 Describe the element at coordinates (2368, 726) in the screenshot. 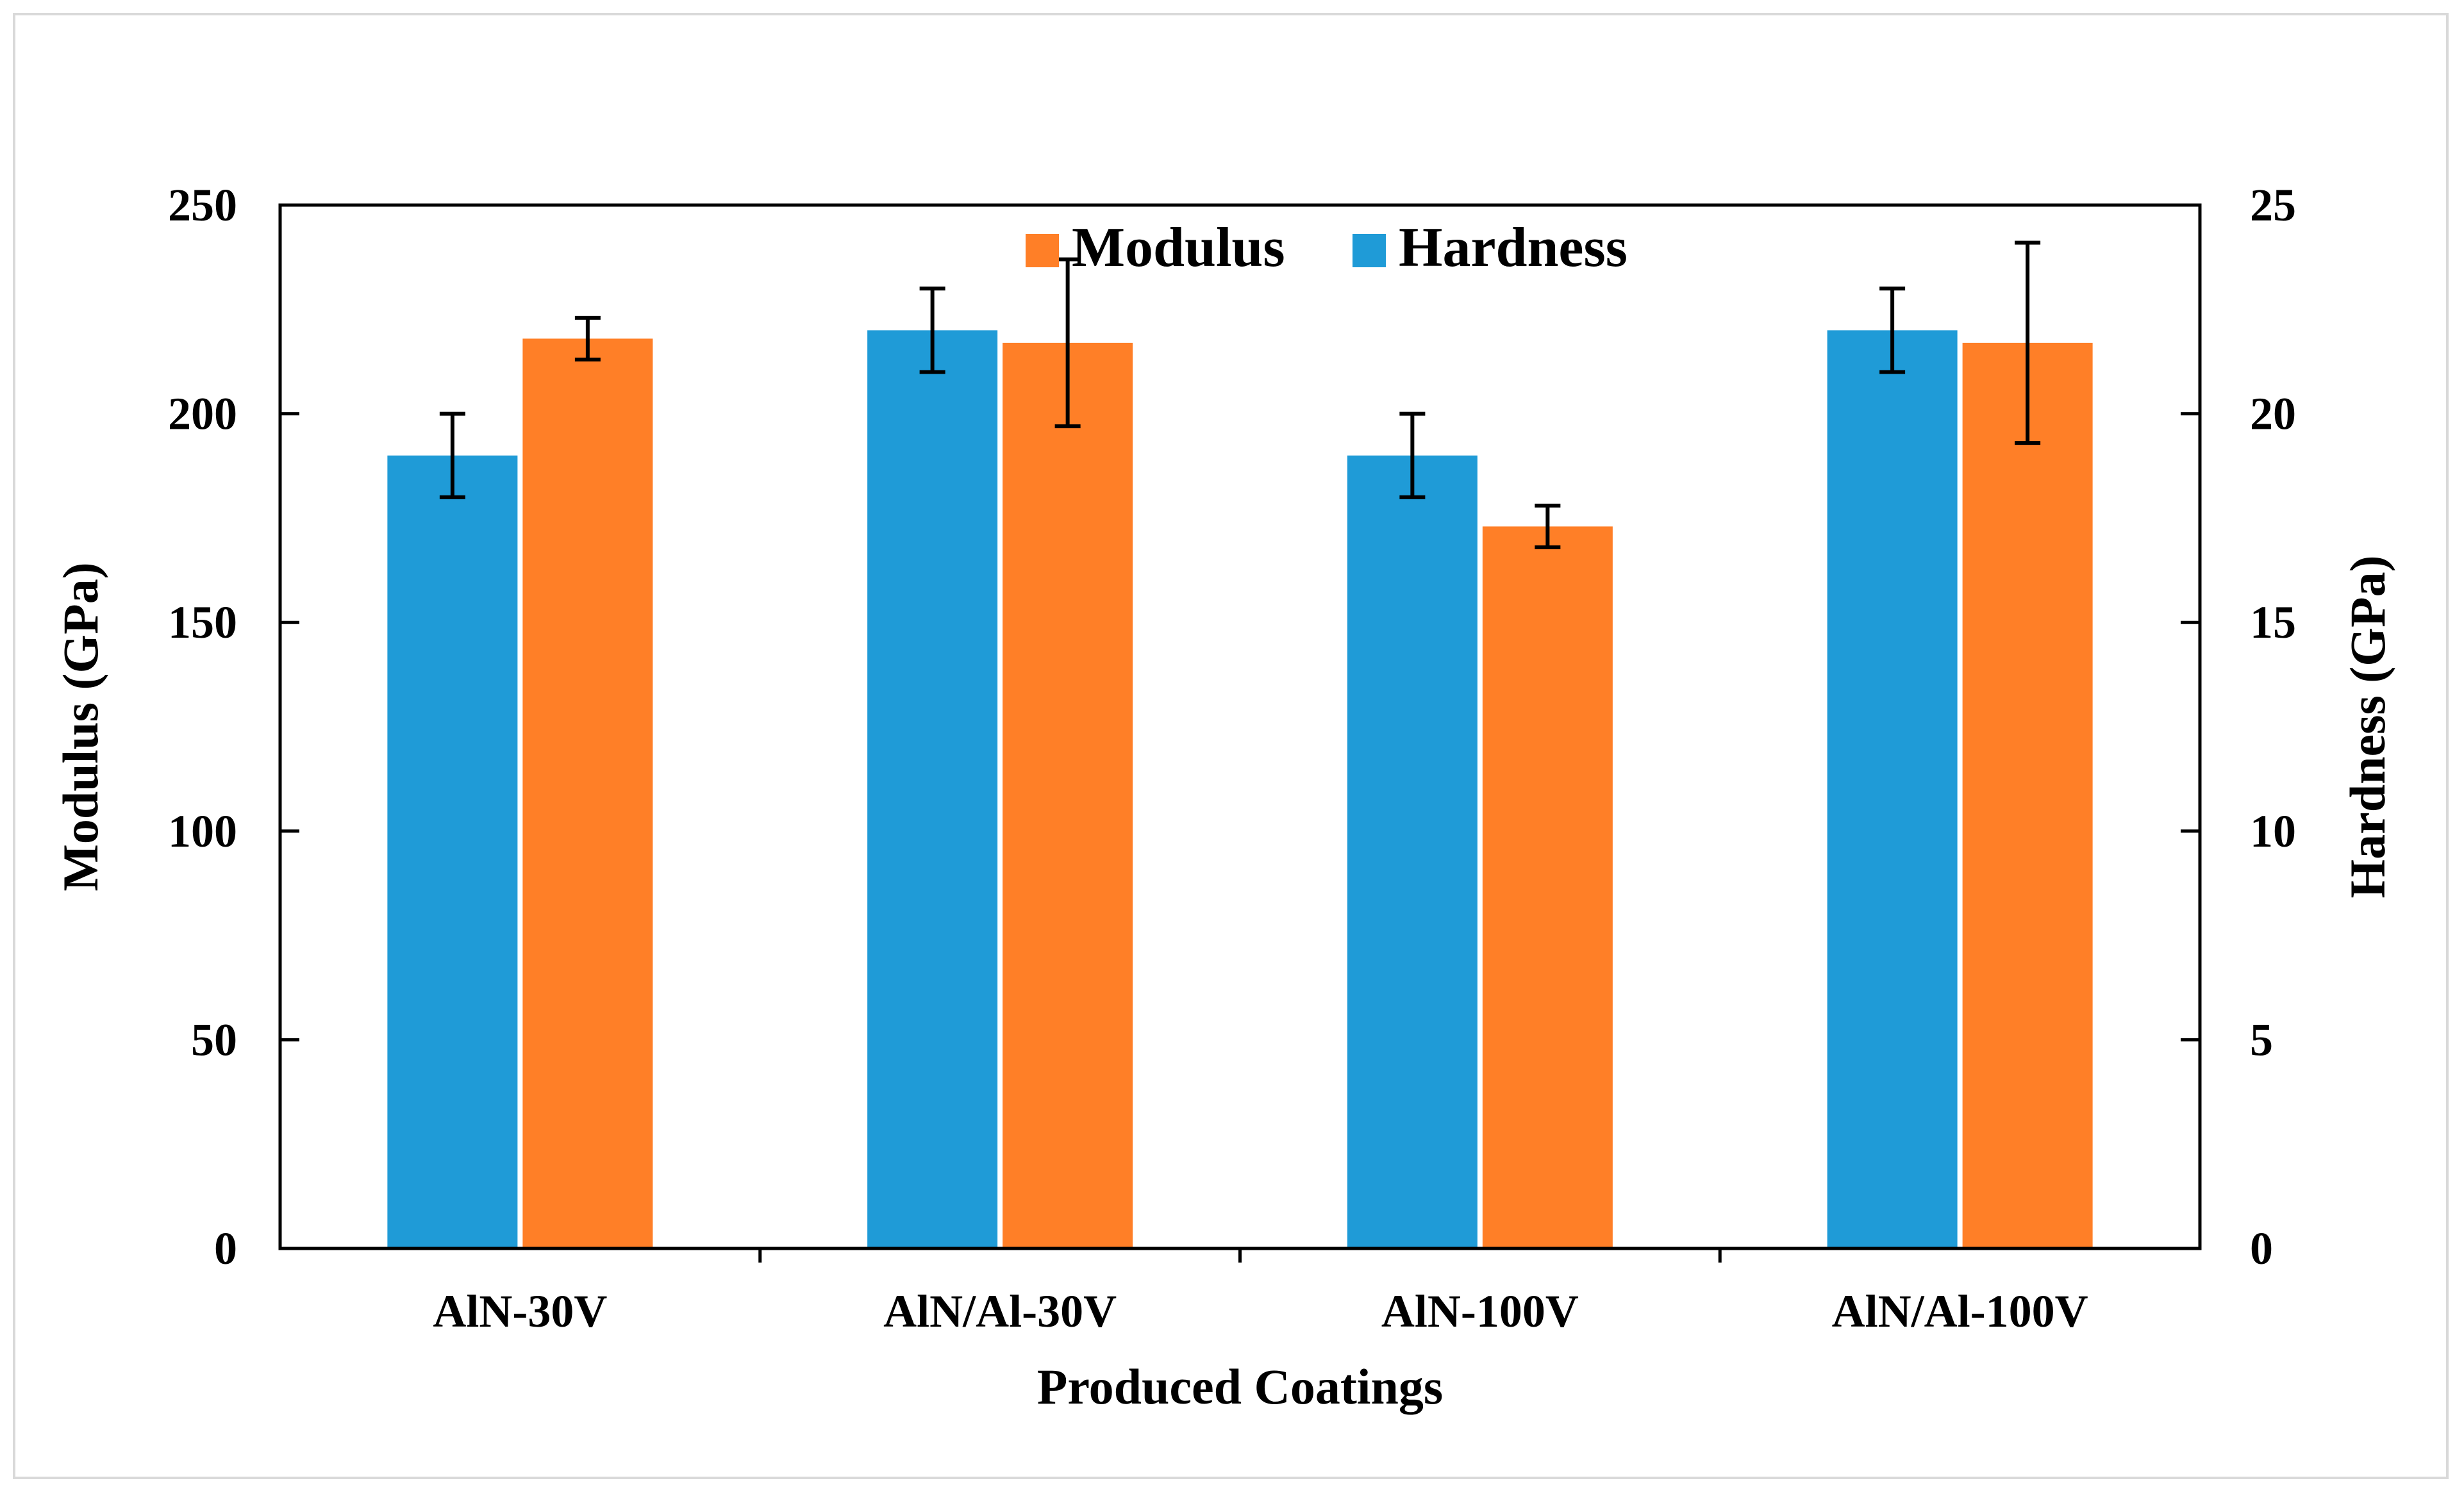

I see `y-axis-label-right: Hardness (GPa)` at that location.